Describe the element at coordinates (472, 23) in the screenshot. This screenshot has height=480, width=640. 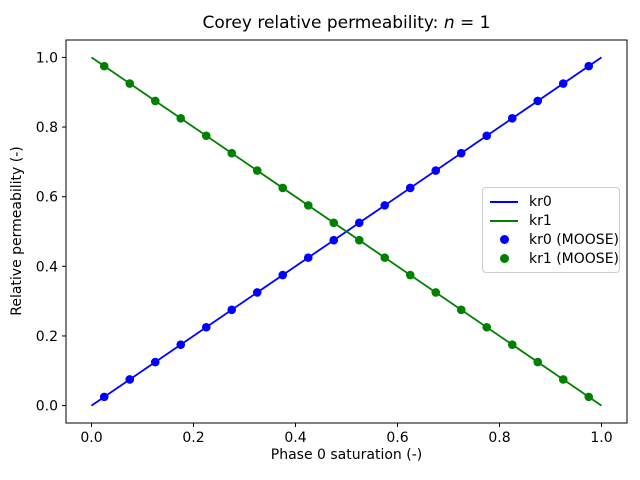
I see `chart-title-suffix: = 1` at that location.